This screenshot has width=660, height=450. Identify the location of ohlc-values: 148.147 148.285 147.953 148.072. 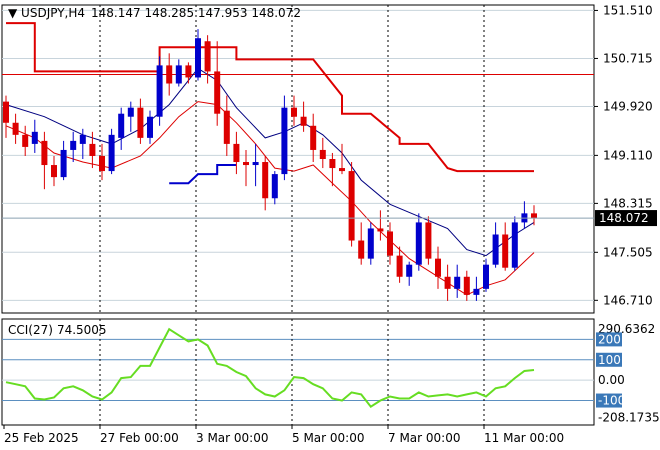
(196, 13).